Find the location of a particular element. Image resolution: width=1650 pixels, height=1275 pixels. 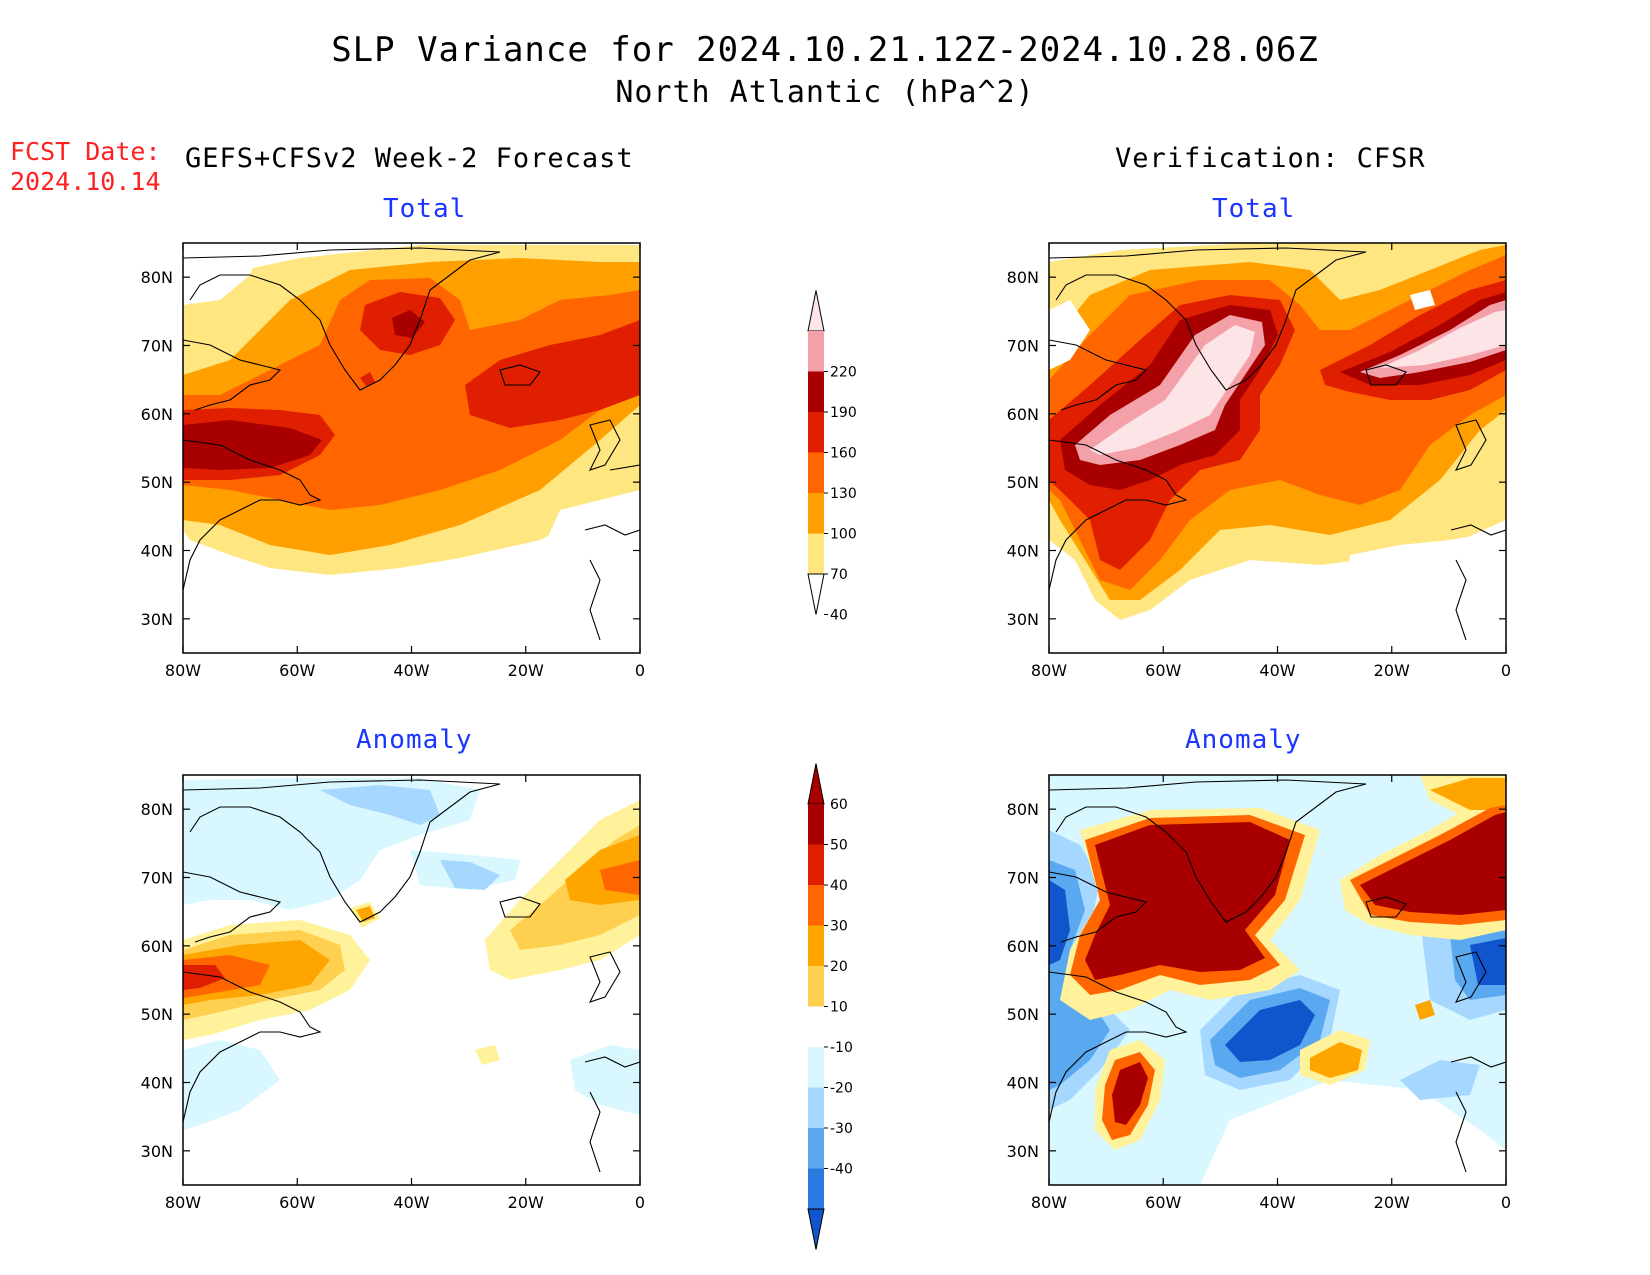

map-forecast-anomaly is located at coordinates (411, 980).